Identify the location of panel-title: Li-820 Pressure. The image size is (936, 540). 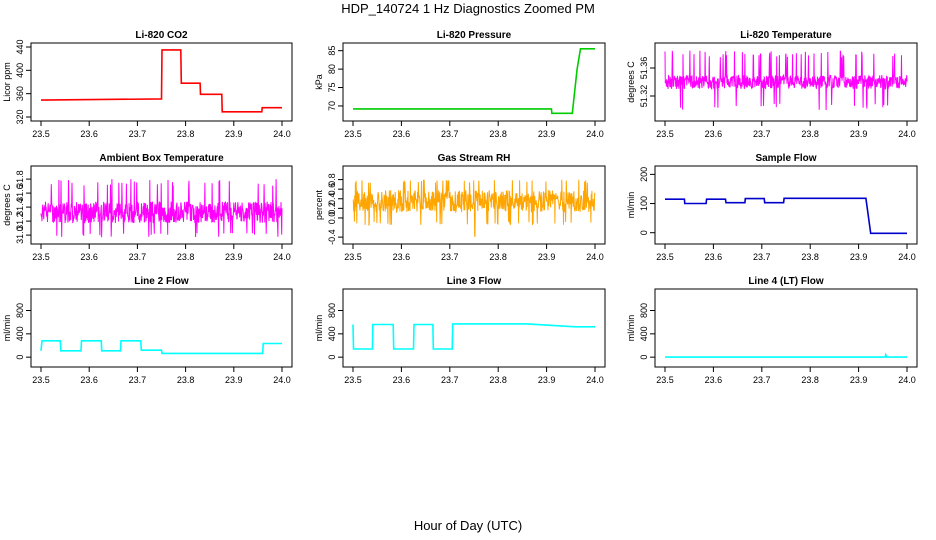
(474, 35).